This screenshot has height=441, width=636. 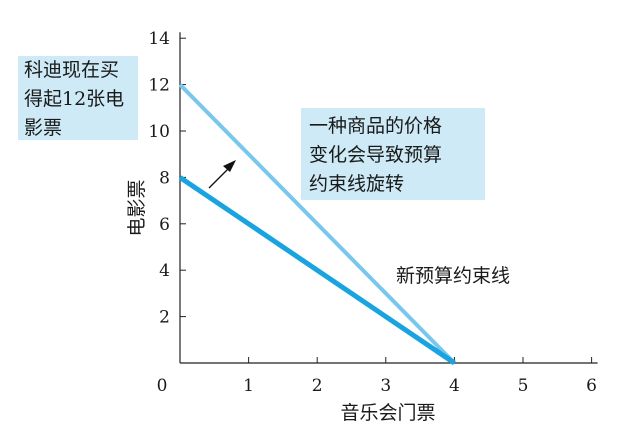 I want to click on annotation-box-left: 科迪现在买 得起12张电 影票, so click(x=78, y=98).